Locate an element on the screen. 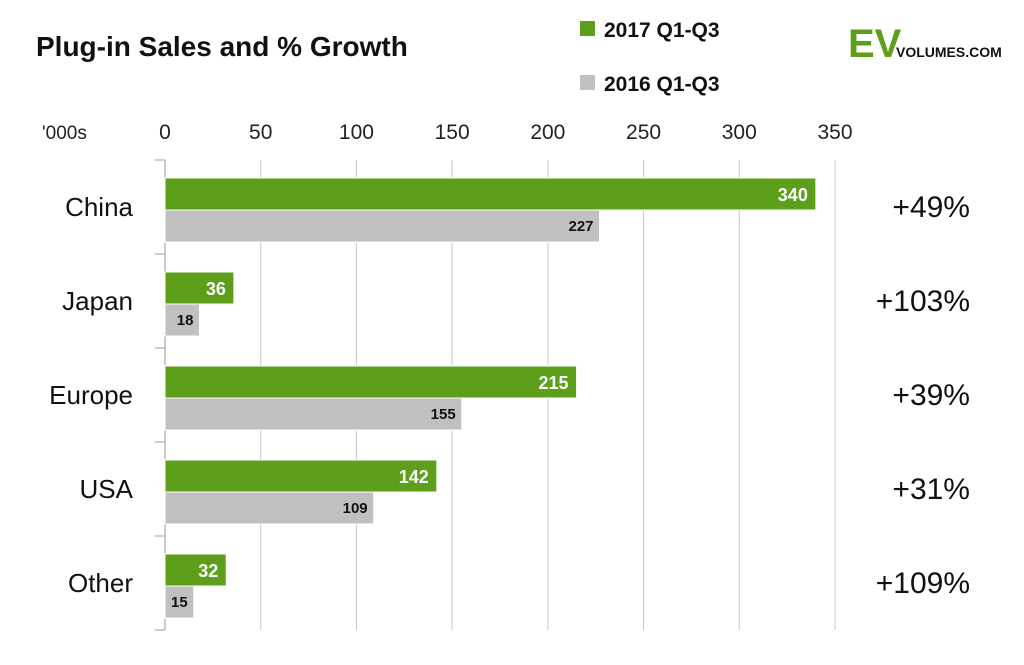  bar-2016-europe is located at coordinates (313, 414).